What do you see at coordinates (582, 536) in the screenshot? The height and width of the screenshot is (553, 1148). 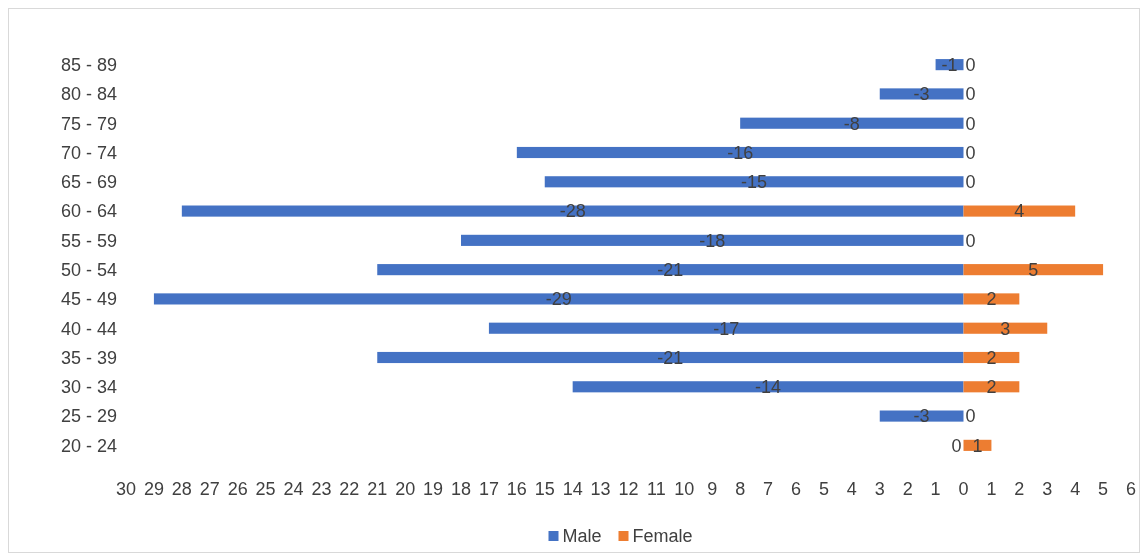 I see `legend-label: Male` at bounding box center [582, 536].